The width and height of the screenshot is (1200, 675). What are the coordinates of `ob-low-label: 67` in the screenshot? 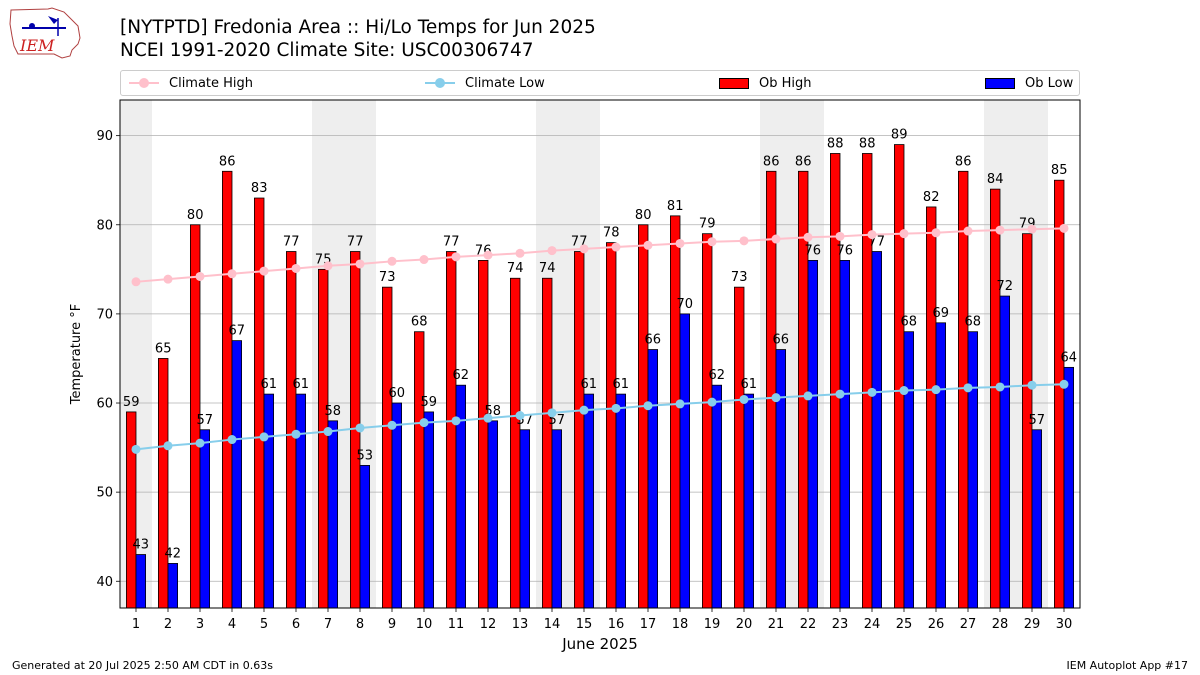 It's located at (237, 331).